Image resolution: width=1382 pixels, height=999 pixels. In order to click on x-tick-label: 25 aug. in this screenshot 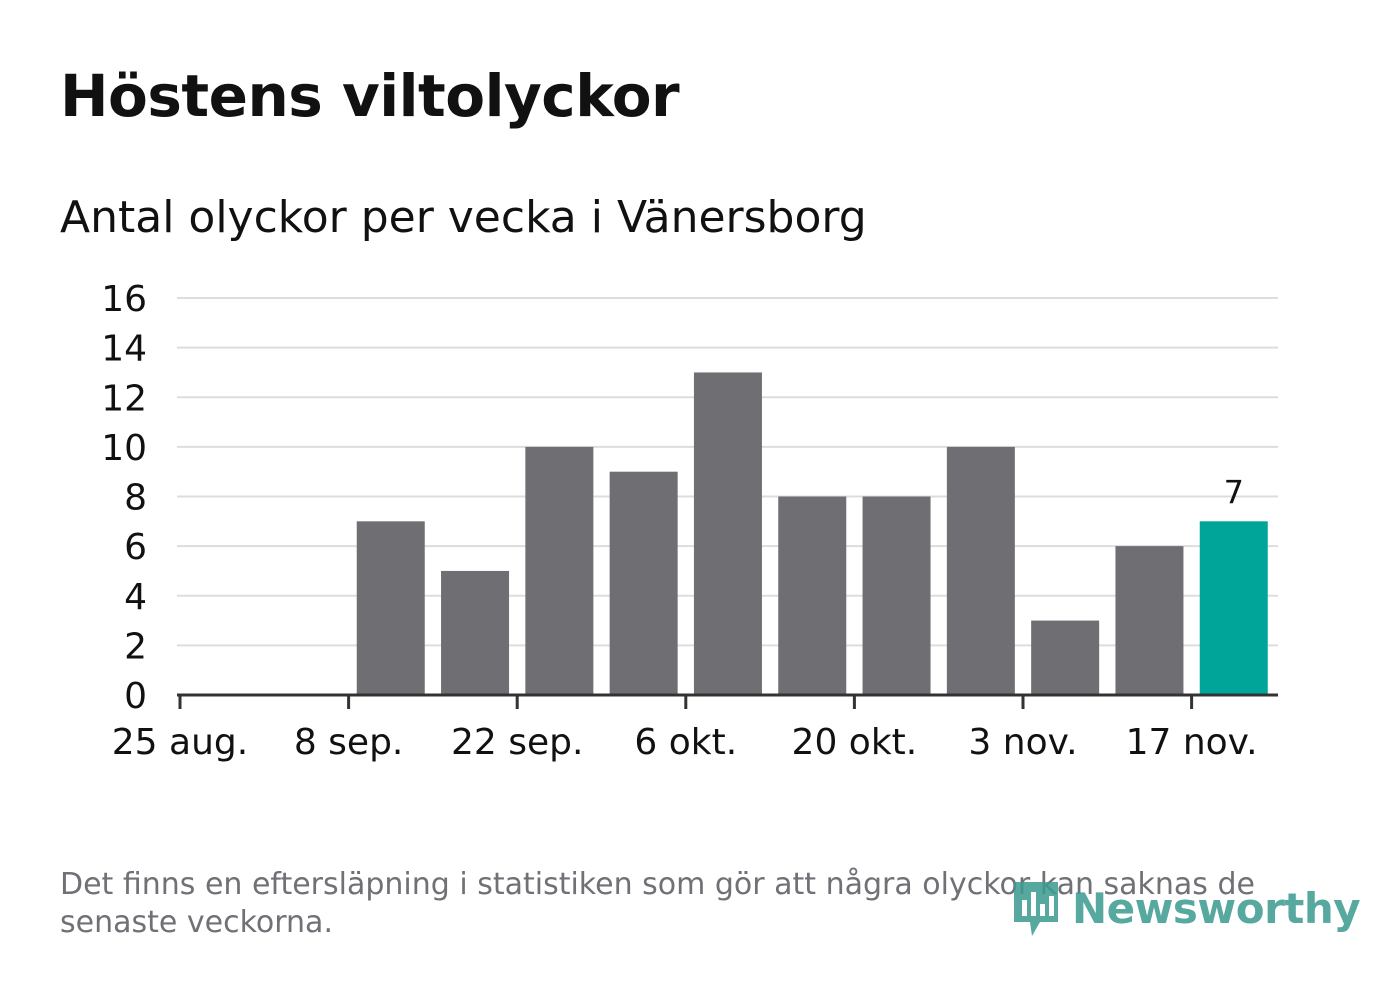, I will do `click(180, 742)`.